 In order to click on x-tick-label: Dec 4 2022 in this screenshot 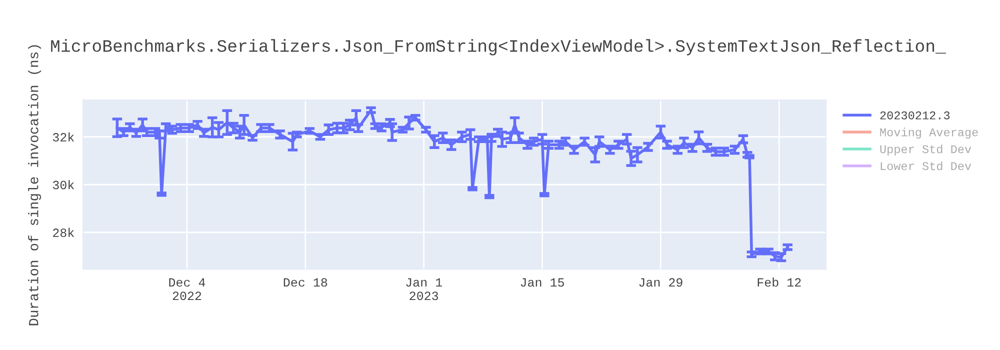, I will do `click(187, 289)`.